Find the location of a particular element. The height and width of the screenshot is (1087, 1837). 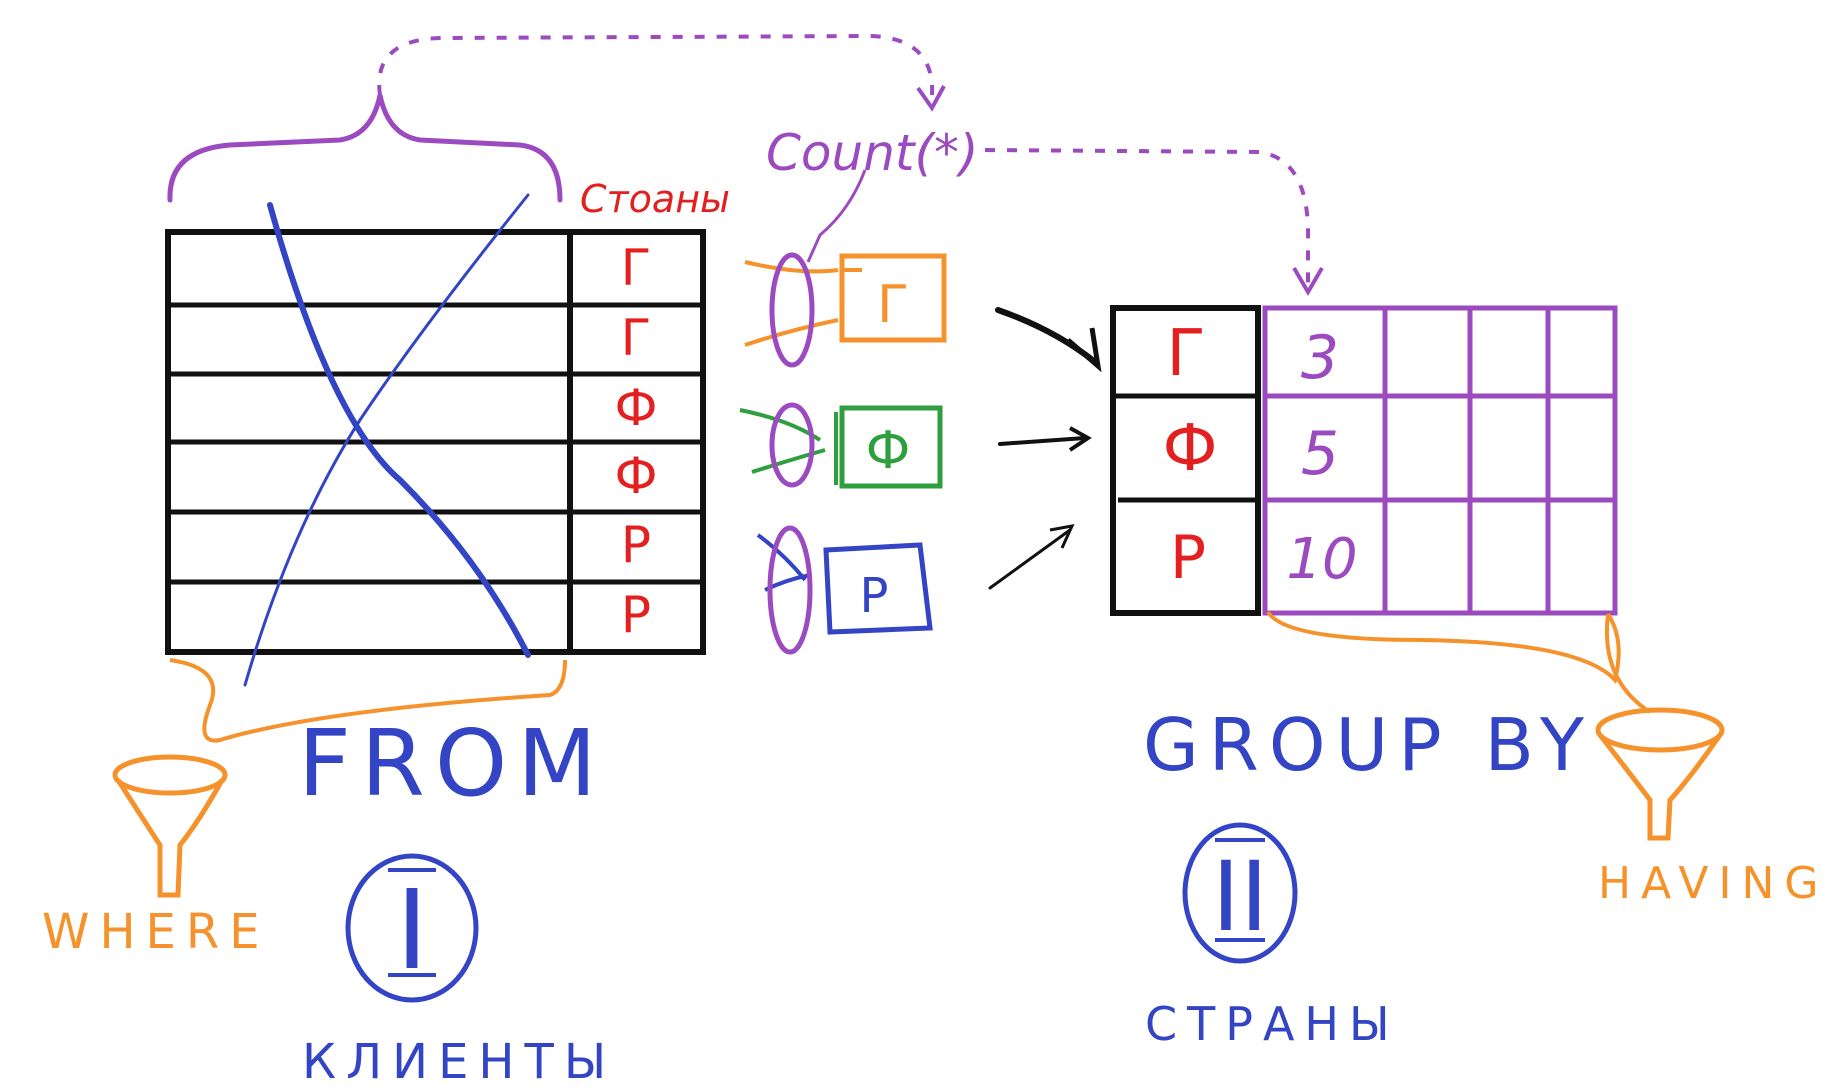

arrows-to-grouped-table is located at coordinates (1045, 448).